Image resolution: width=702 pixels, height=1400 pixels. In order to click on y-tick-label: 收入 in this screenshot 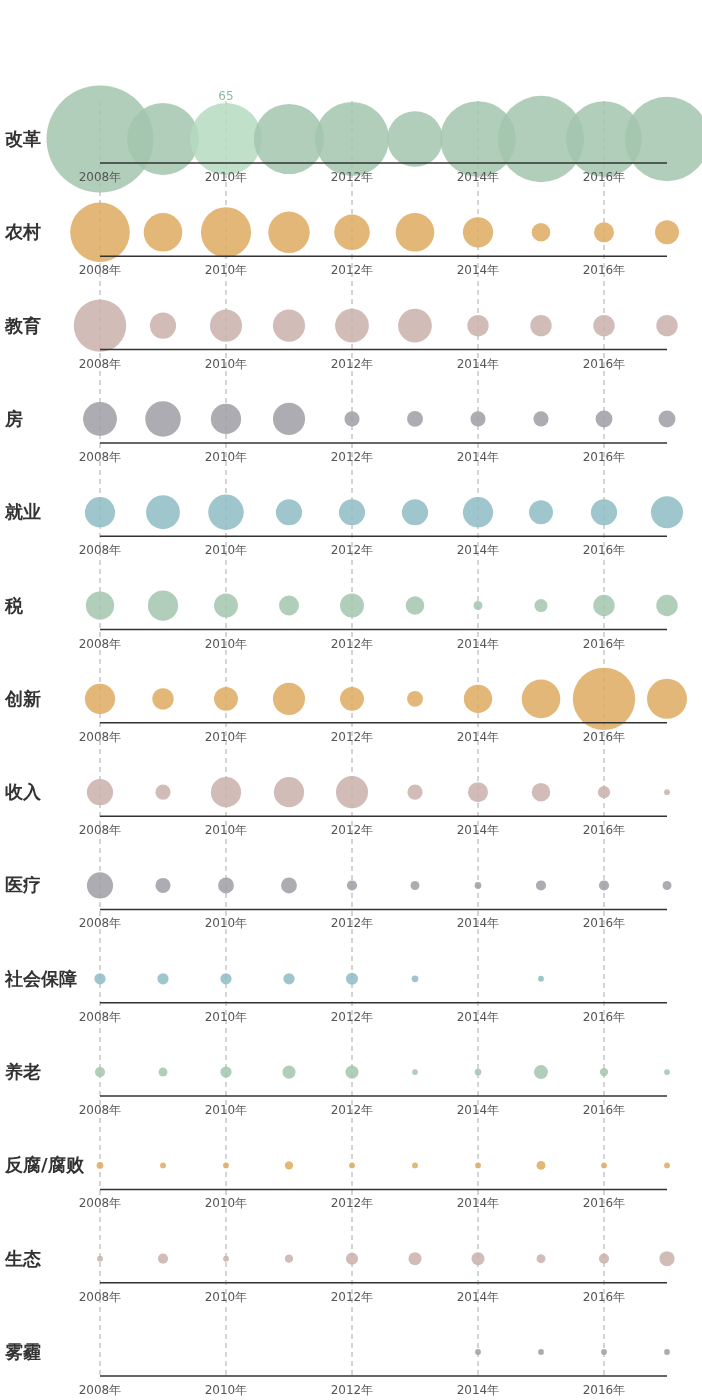, I will do `click(23, 792)`.